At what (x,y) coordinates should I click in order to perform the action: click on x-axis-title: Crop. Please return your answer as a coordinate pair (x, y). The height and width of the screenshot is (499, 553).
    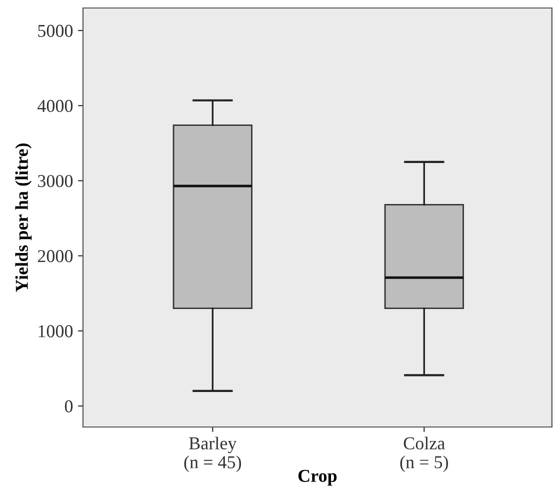
    Looking at the image, I should click on (317, 478).